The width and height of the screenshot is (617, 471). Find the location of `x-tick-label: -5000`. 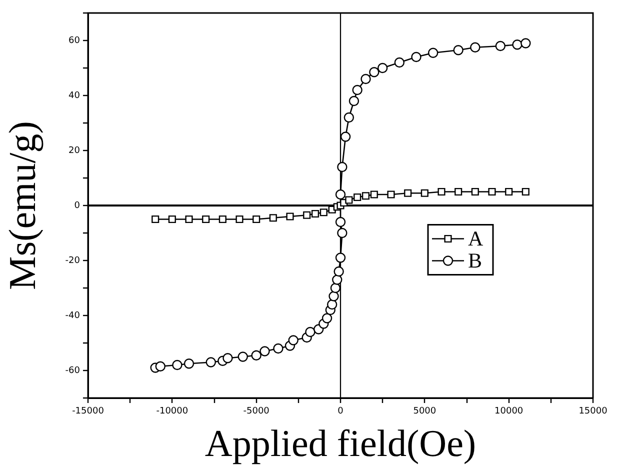

x-tick-label: -5000 is located at coordinates (256, 411).